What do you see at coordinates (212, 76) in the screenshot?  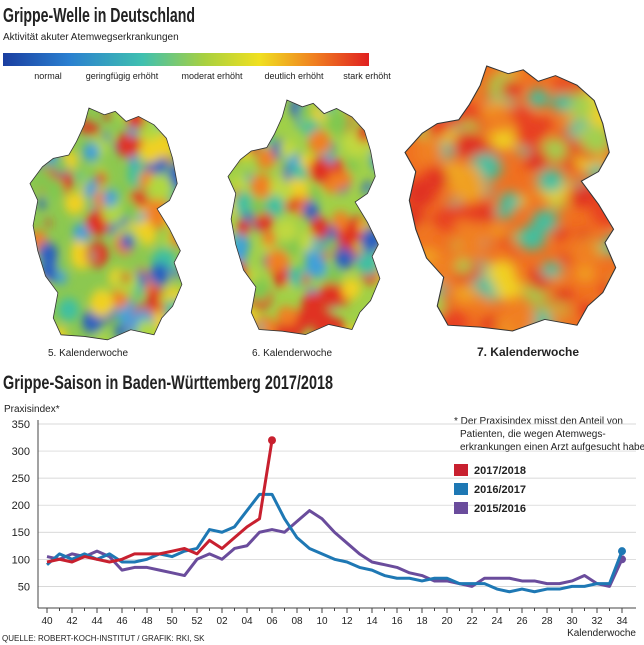 I see `scale-label: moderat erhöht` at bounding box center [212, 76].